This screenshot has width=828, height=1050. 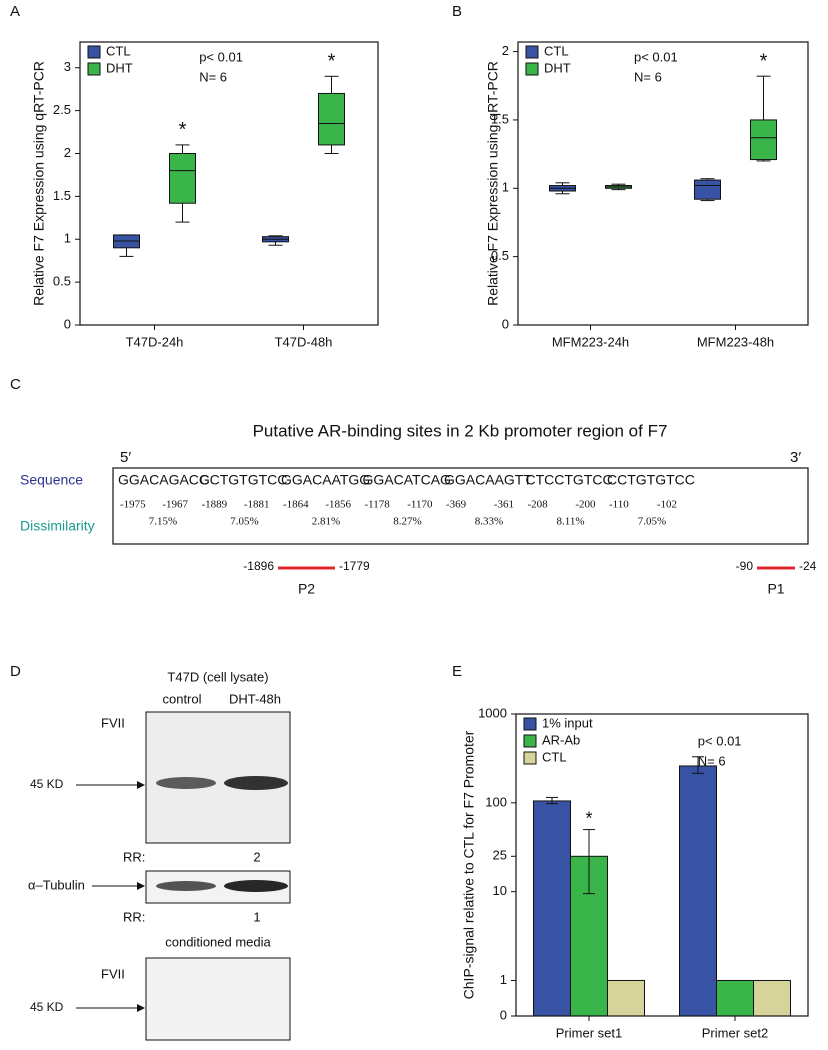 I want to click on primer-name: P2, so click(x=306, y=589).